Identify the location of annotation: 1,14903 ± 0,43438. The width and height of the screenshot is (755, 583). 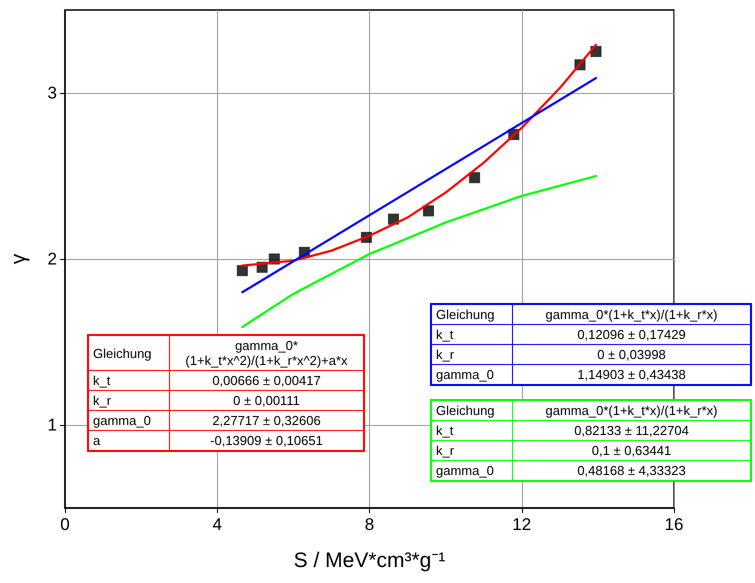
(631, 374).